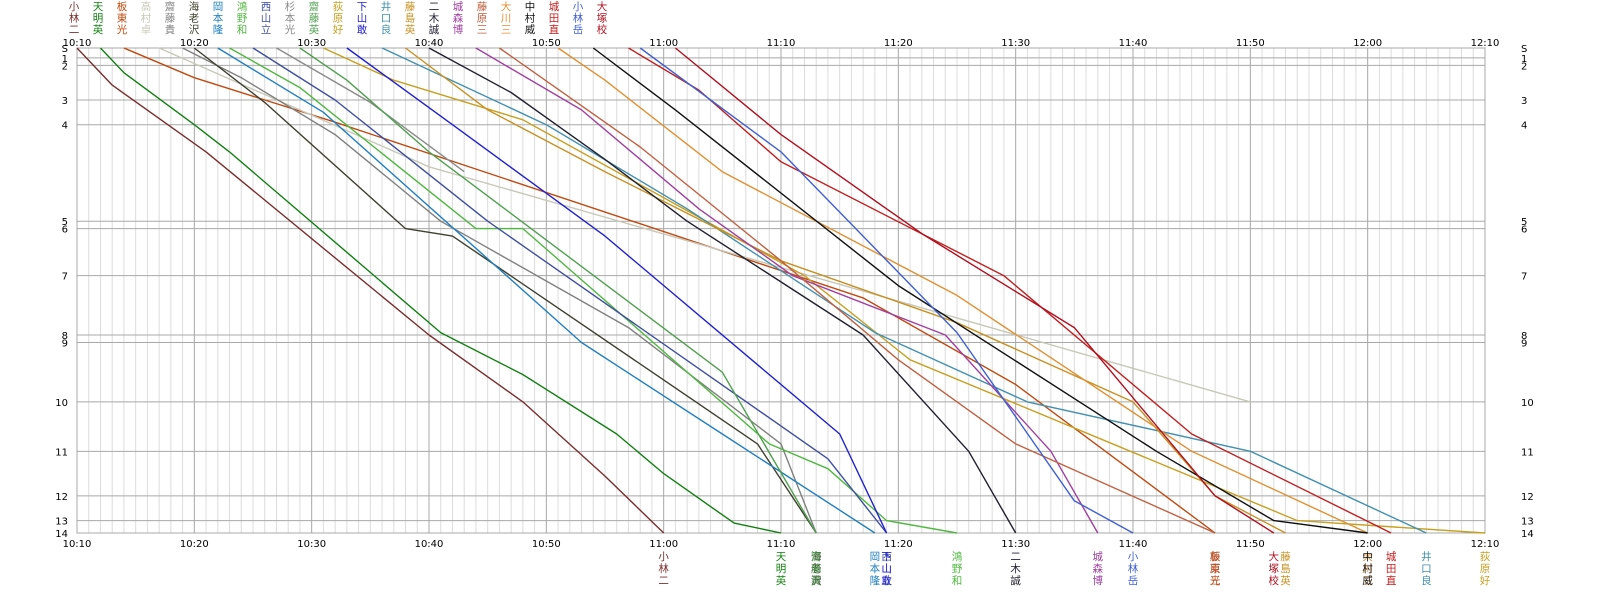 Image resolution: width=1603 pixels, height=600 pixels. I want to click on x-tick-label-bottom: 11:00, so click(663, 544).